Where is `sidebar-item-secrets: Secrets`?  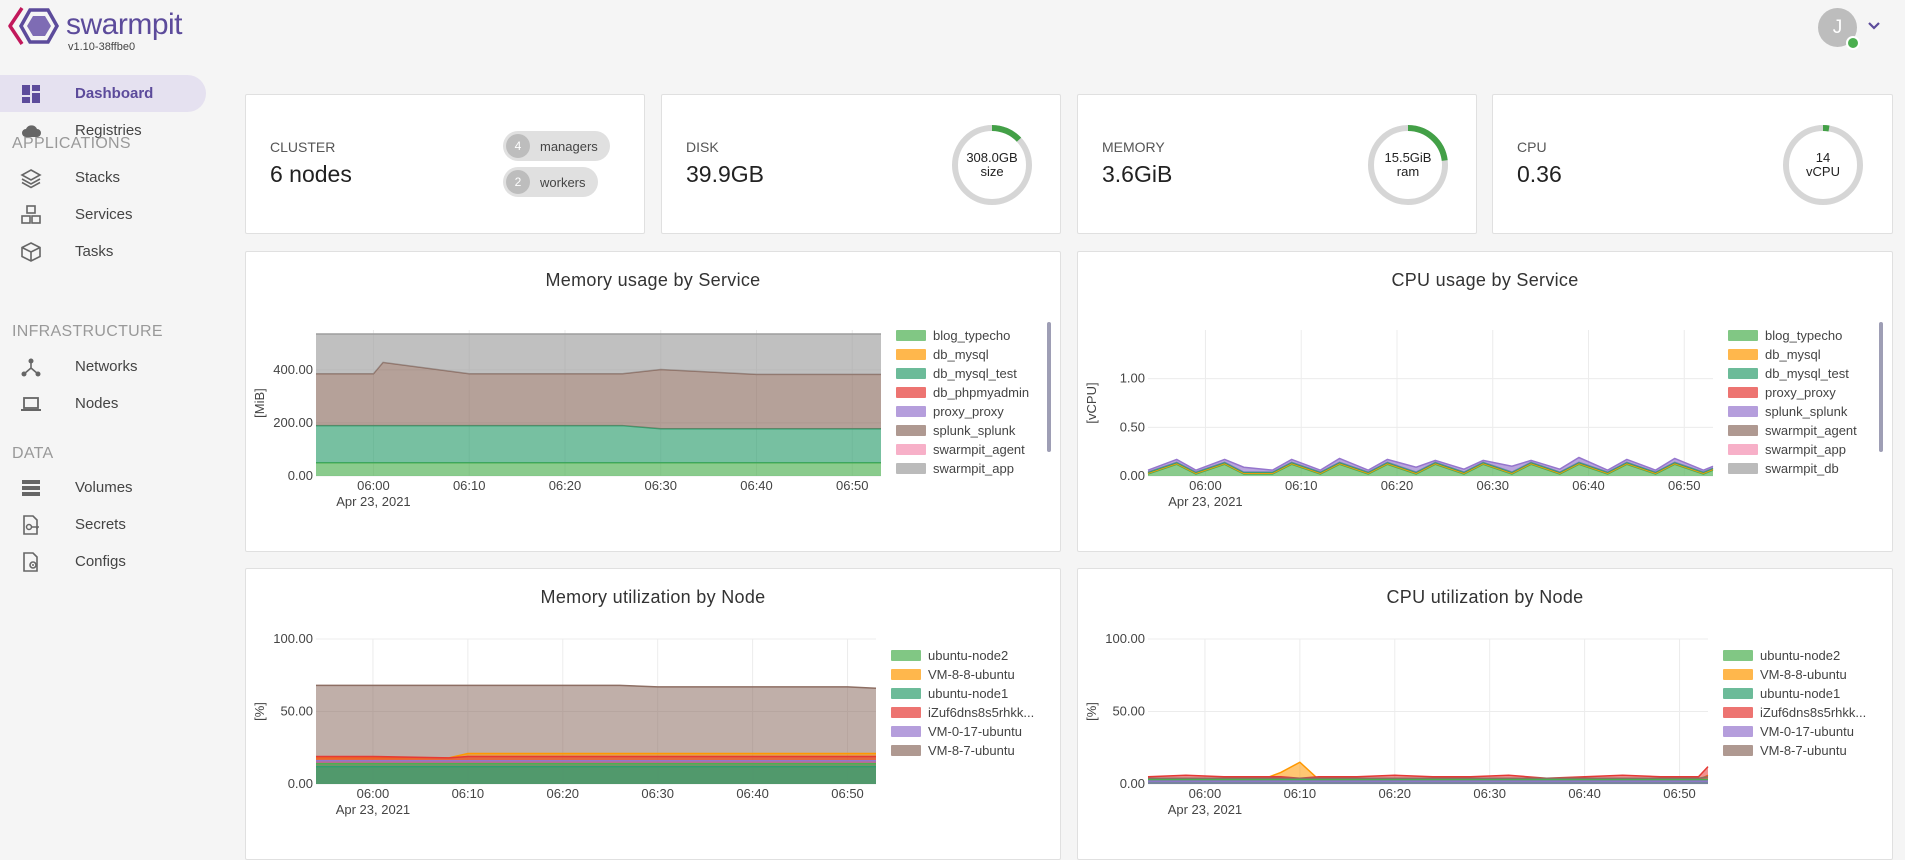 sidebar-item-secrets: Secrets is located at coordinates (103, 524).